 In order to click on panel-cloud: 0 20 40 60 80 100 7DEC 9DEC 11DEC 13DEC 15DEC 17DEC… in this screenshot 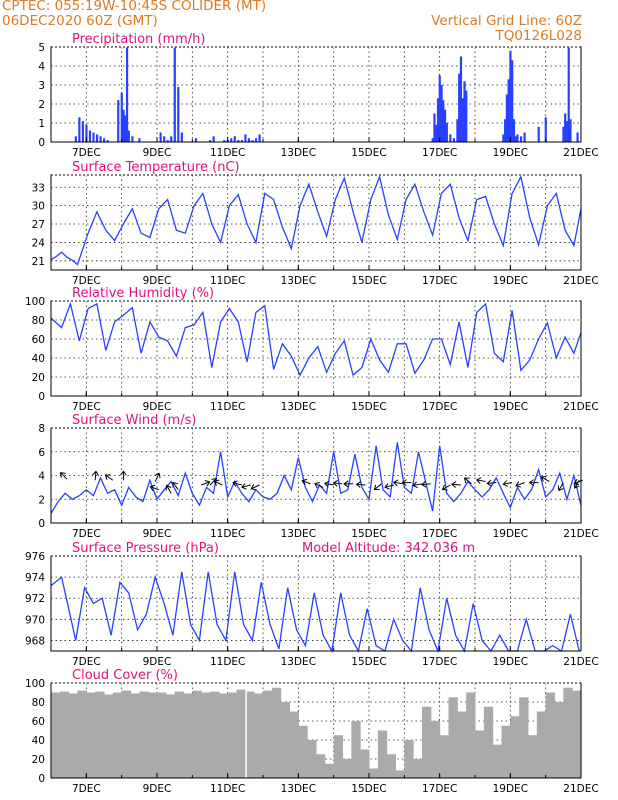, I will do `click(312, 731)`.